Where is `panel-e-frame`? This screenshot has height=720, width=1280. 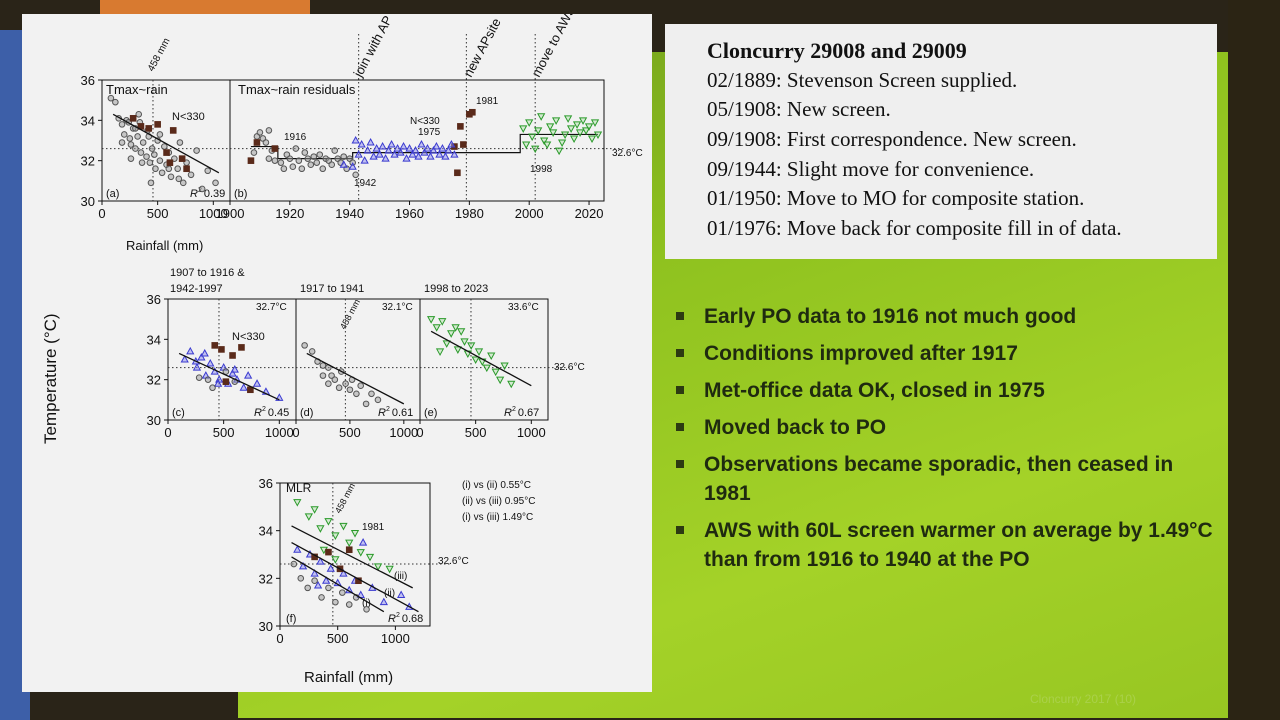 panel-e-frame is located at coordinates (484, 359).